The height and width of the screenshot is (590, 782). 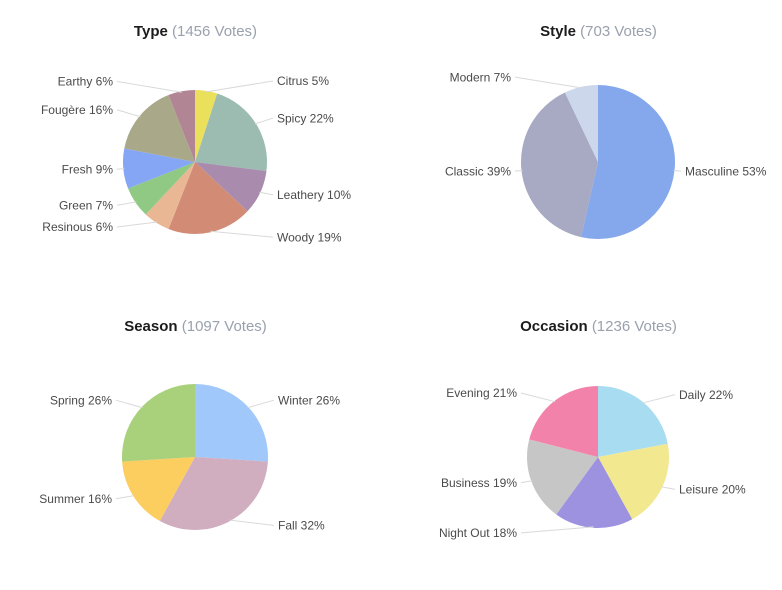 What do you see at coordinates (86, 82) in the screenshot?
I see `slice-label-earthy: Earthy 6%` at bounding box center [86, 82].